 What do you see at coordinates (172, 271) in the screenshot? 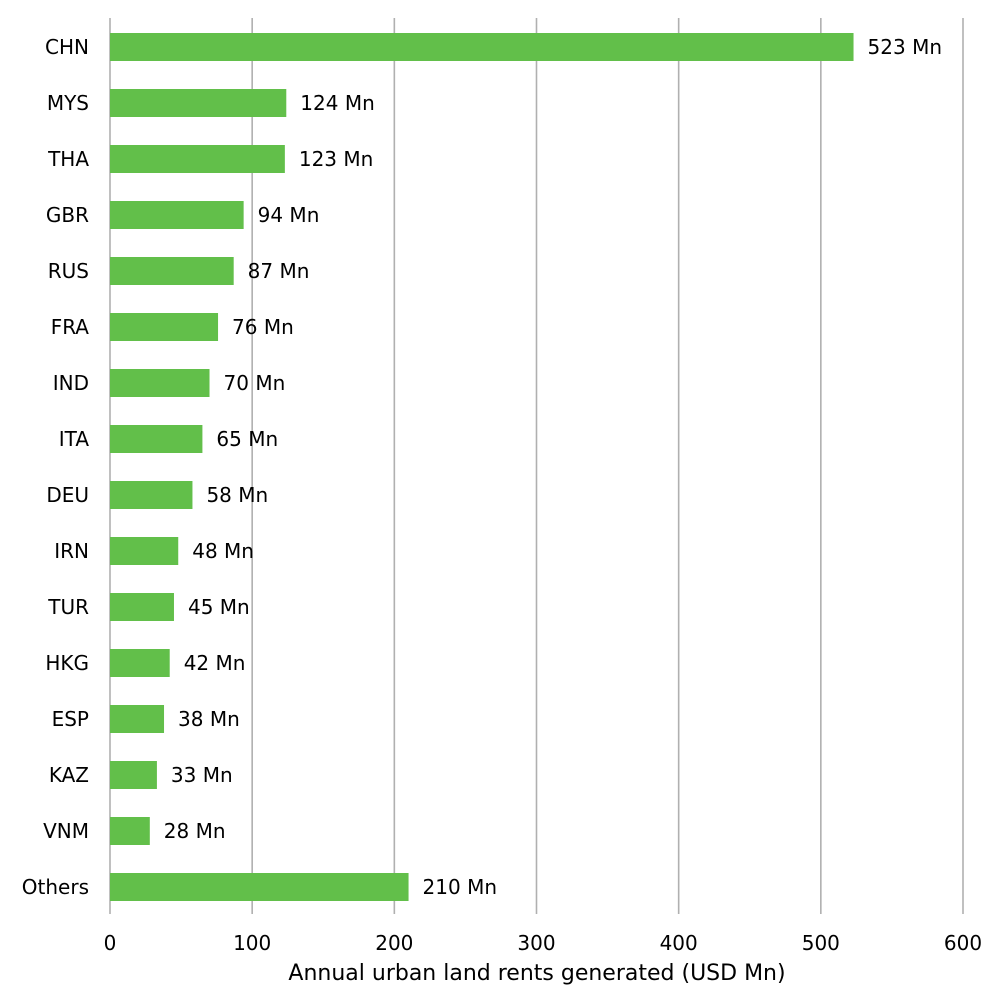
I see `bar-rus` at bounding box center [172, 271].